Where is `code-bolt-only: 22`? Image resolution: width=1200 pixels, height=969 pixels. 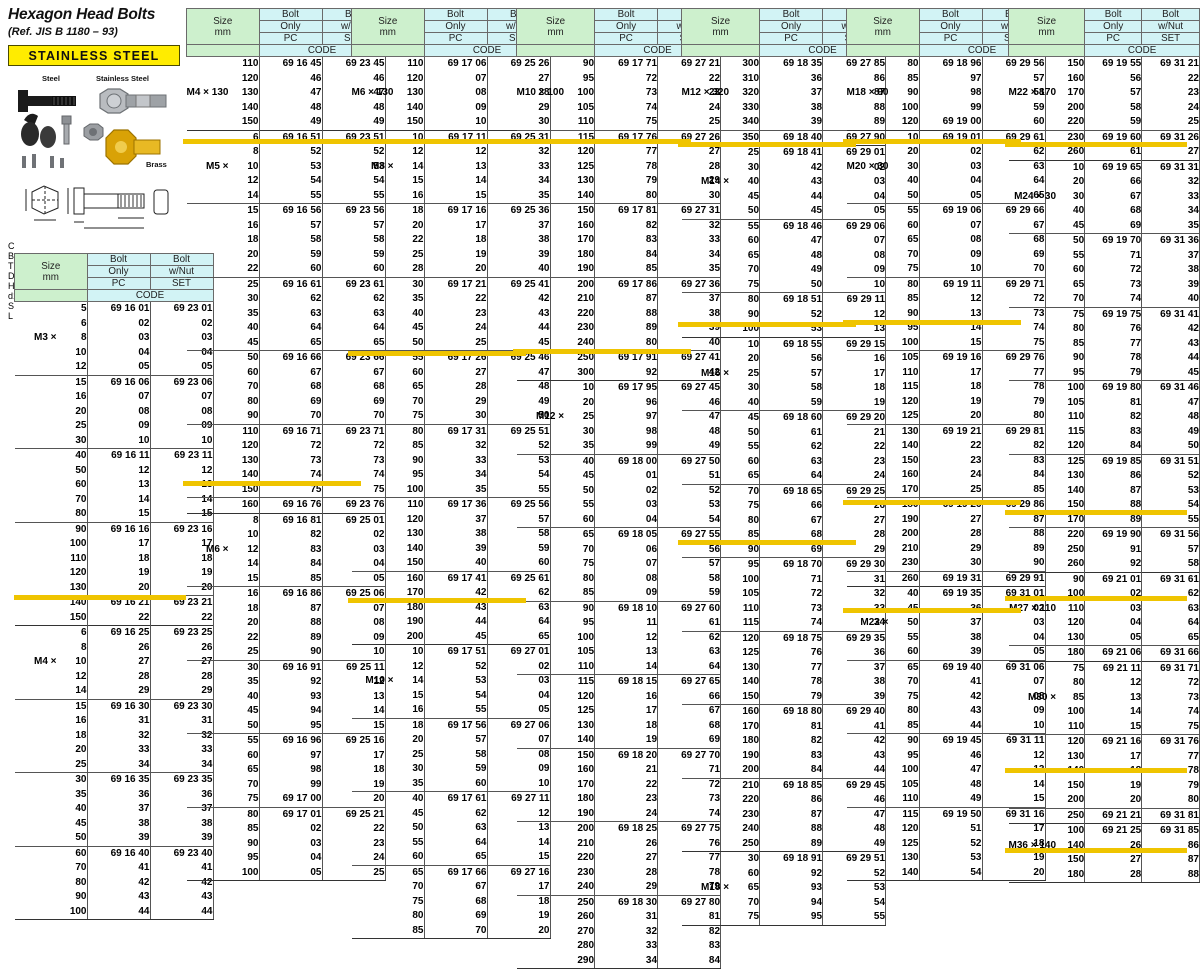
code-bolt-only: 22 is located at coordinates (118, 618).